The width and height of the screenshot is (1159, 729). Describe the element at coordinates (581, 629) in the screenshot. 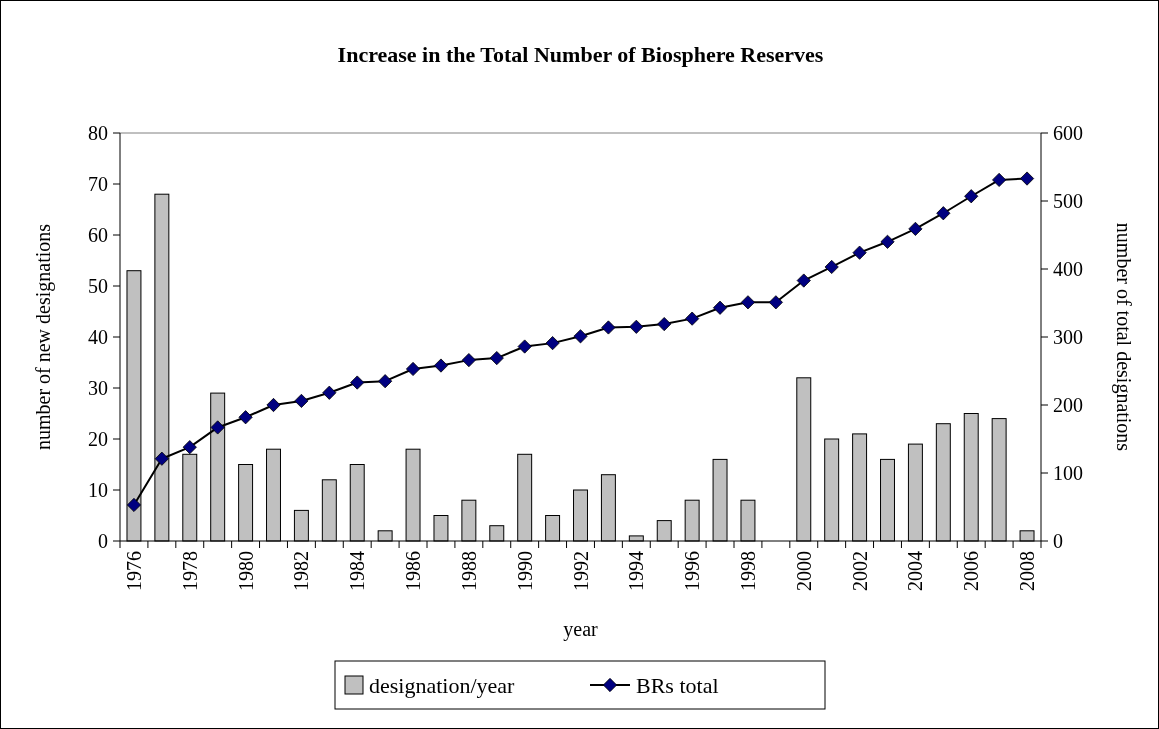

I see `x-axis-title: year` at that location.